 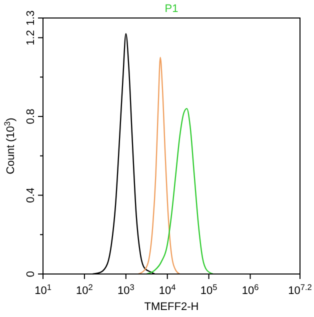 What do you see at coordinates (171, 307) in the screenshot?
I see `x-axis-title: TMEFF2-H` at bounding box center [171, 307].